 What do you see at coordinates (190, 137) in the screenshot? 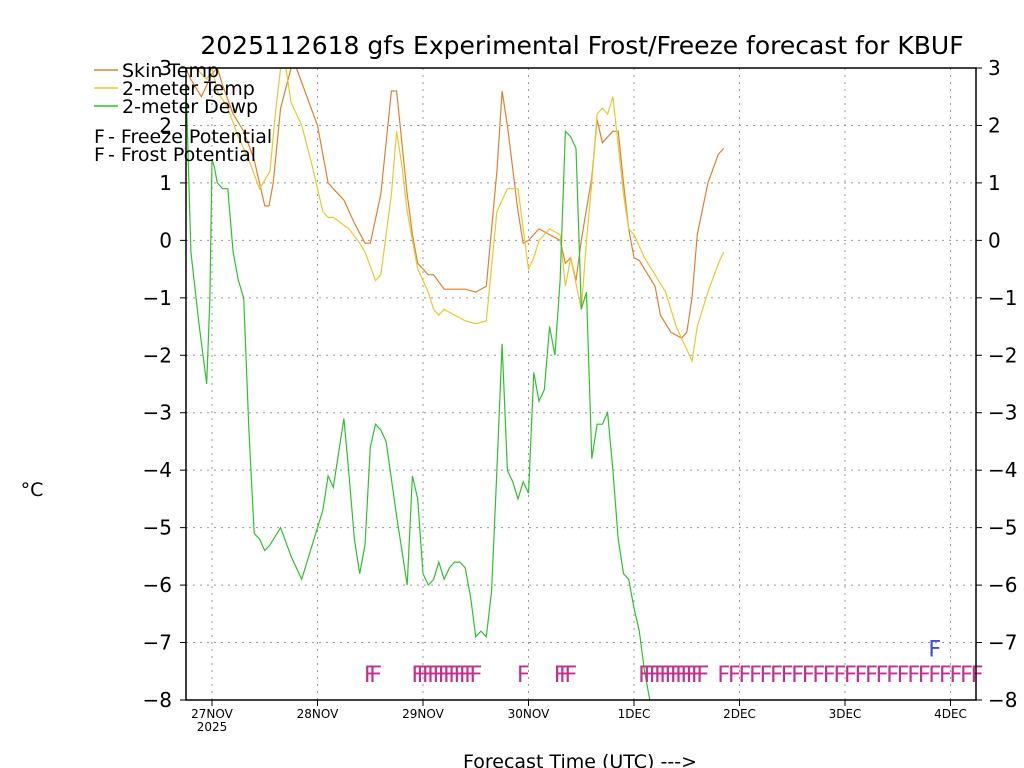
I see `potential-legend-label: - Freeze Potential` at bounding box center [190, 137].